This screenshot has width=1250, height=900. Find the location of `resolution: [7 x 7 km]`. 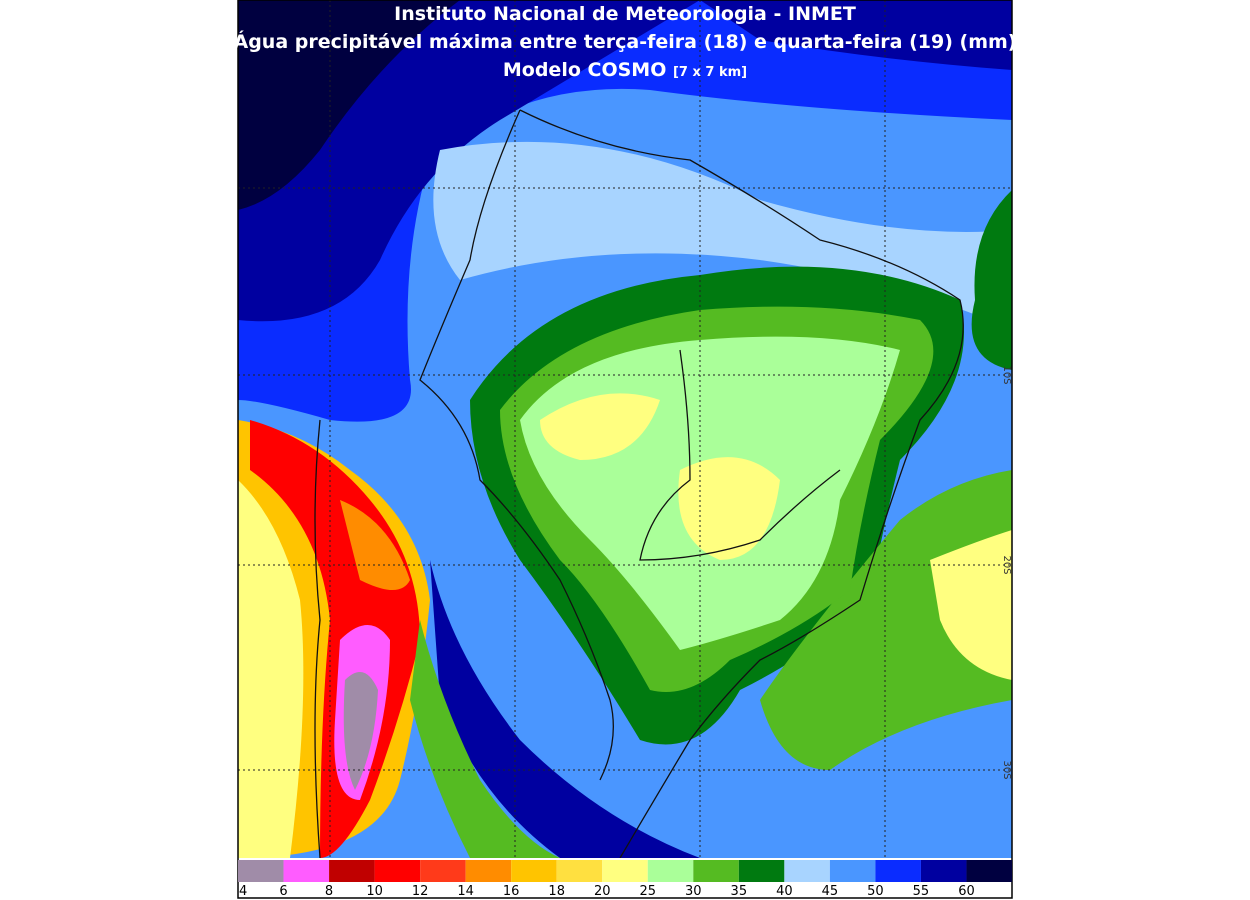

resolution: [7 x 7 km] is located at coordinates (710, 72).